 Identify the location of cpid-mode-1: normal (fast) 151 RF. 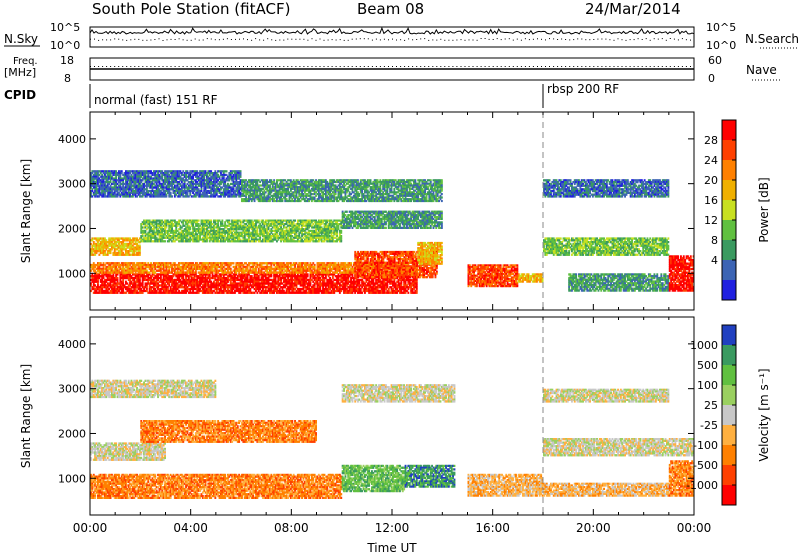
(156, 100).